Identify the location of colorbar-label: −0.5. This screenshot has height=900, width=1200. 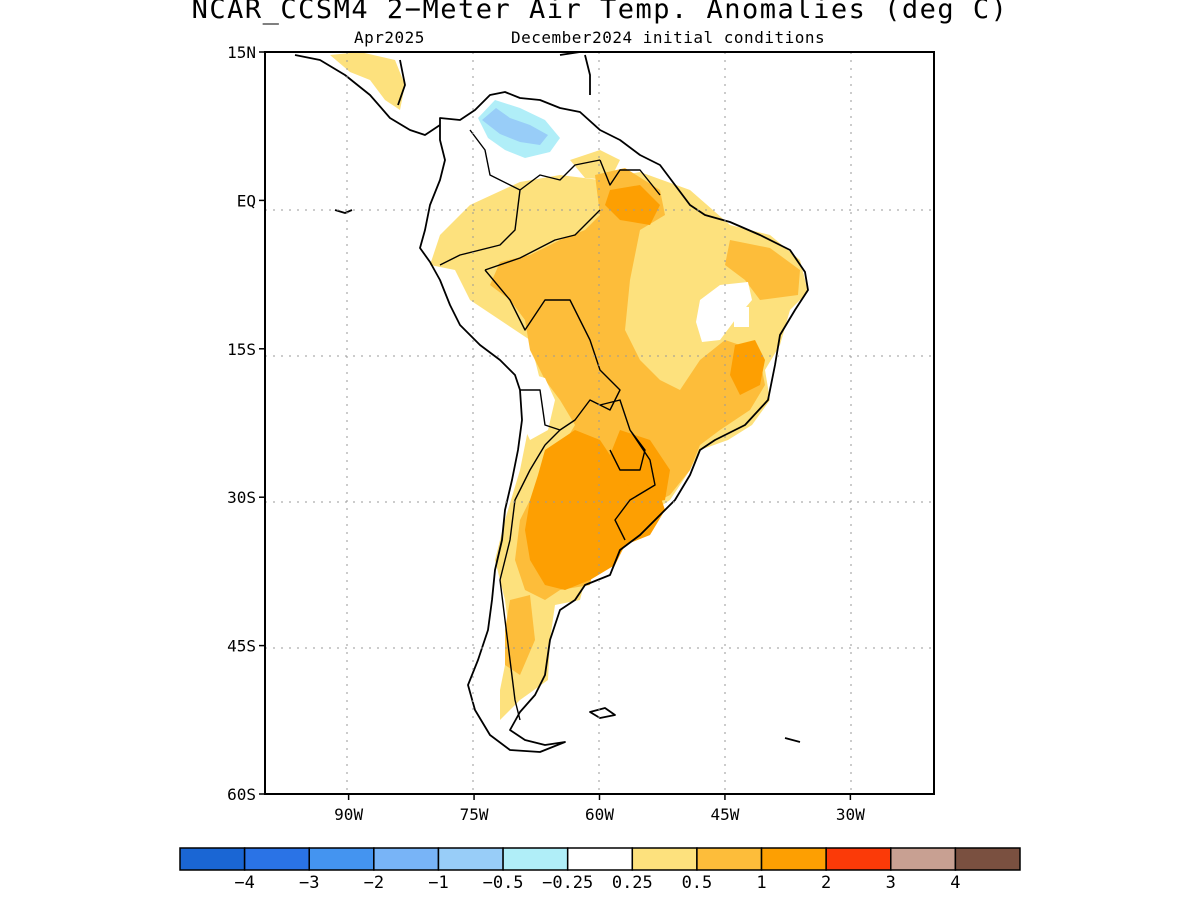
(503, 883).